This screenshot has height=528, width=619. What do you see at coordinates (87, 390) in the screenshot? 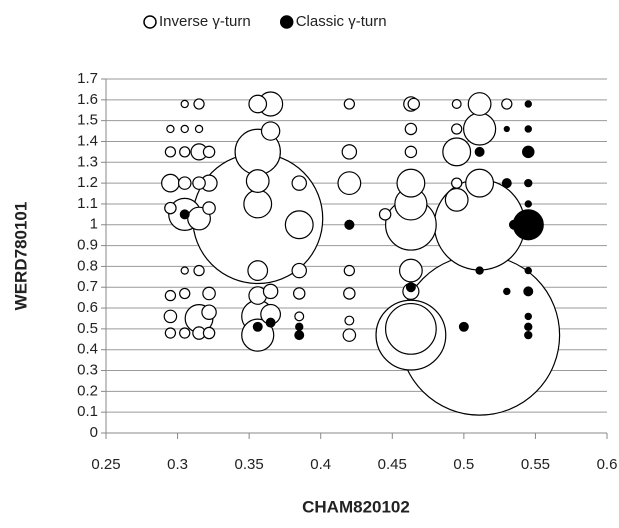
I see `y-tick-label: 0.2` at bounding box center [87, 390].